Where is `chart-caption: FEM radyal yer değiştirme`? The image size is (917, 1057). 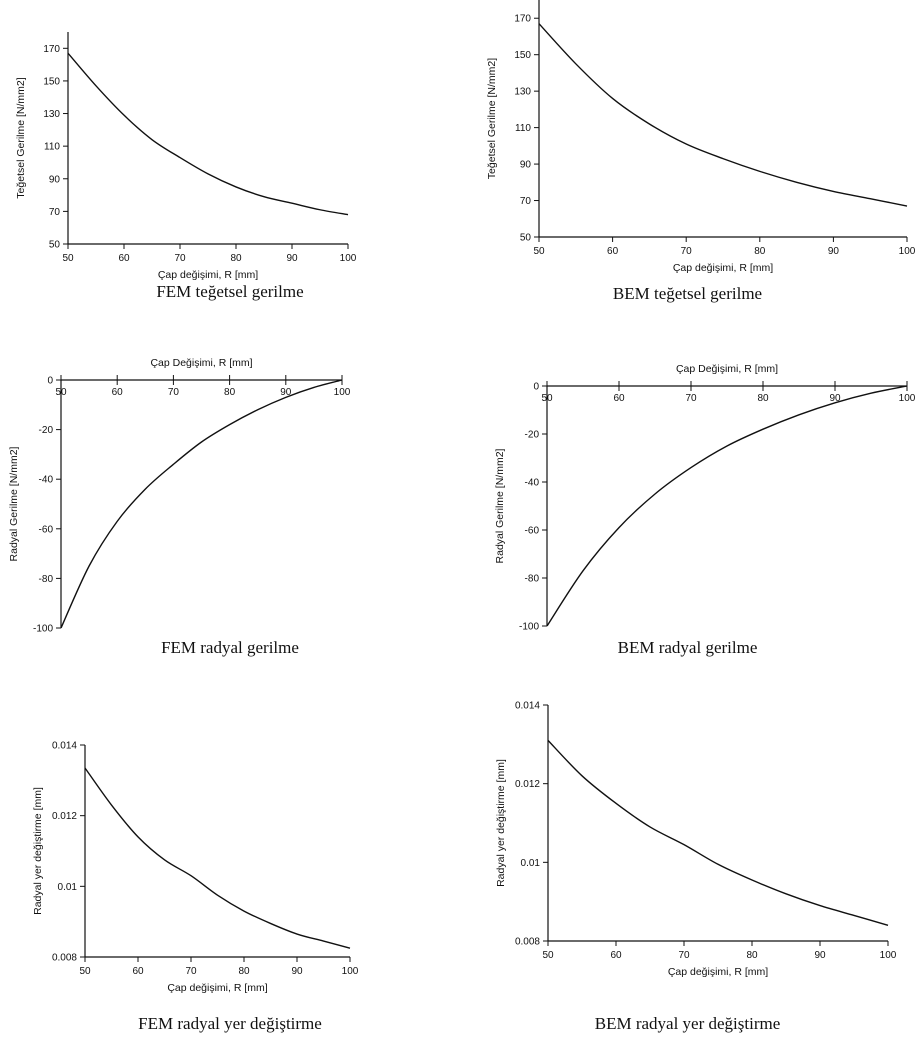
chart-caption: FEM radyal yer değiştirme is located at coordinates (230, 1023).